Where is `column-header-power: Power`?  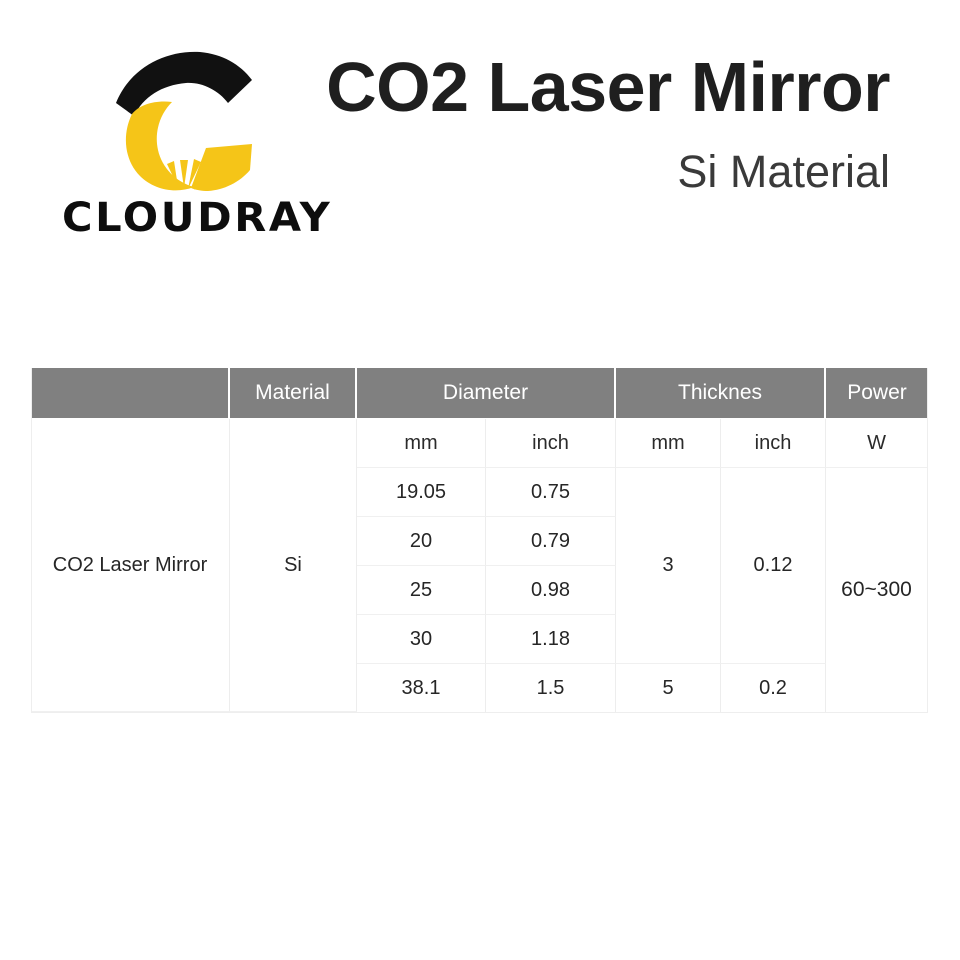 column-header-power: Power is located at coordinates (877, 393).